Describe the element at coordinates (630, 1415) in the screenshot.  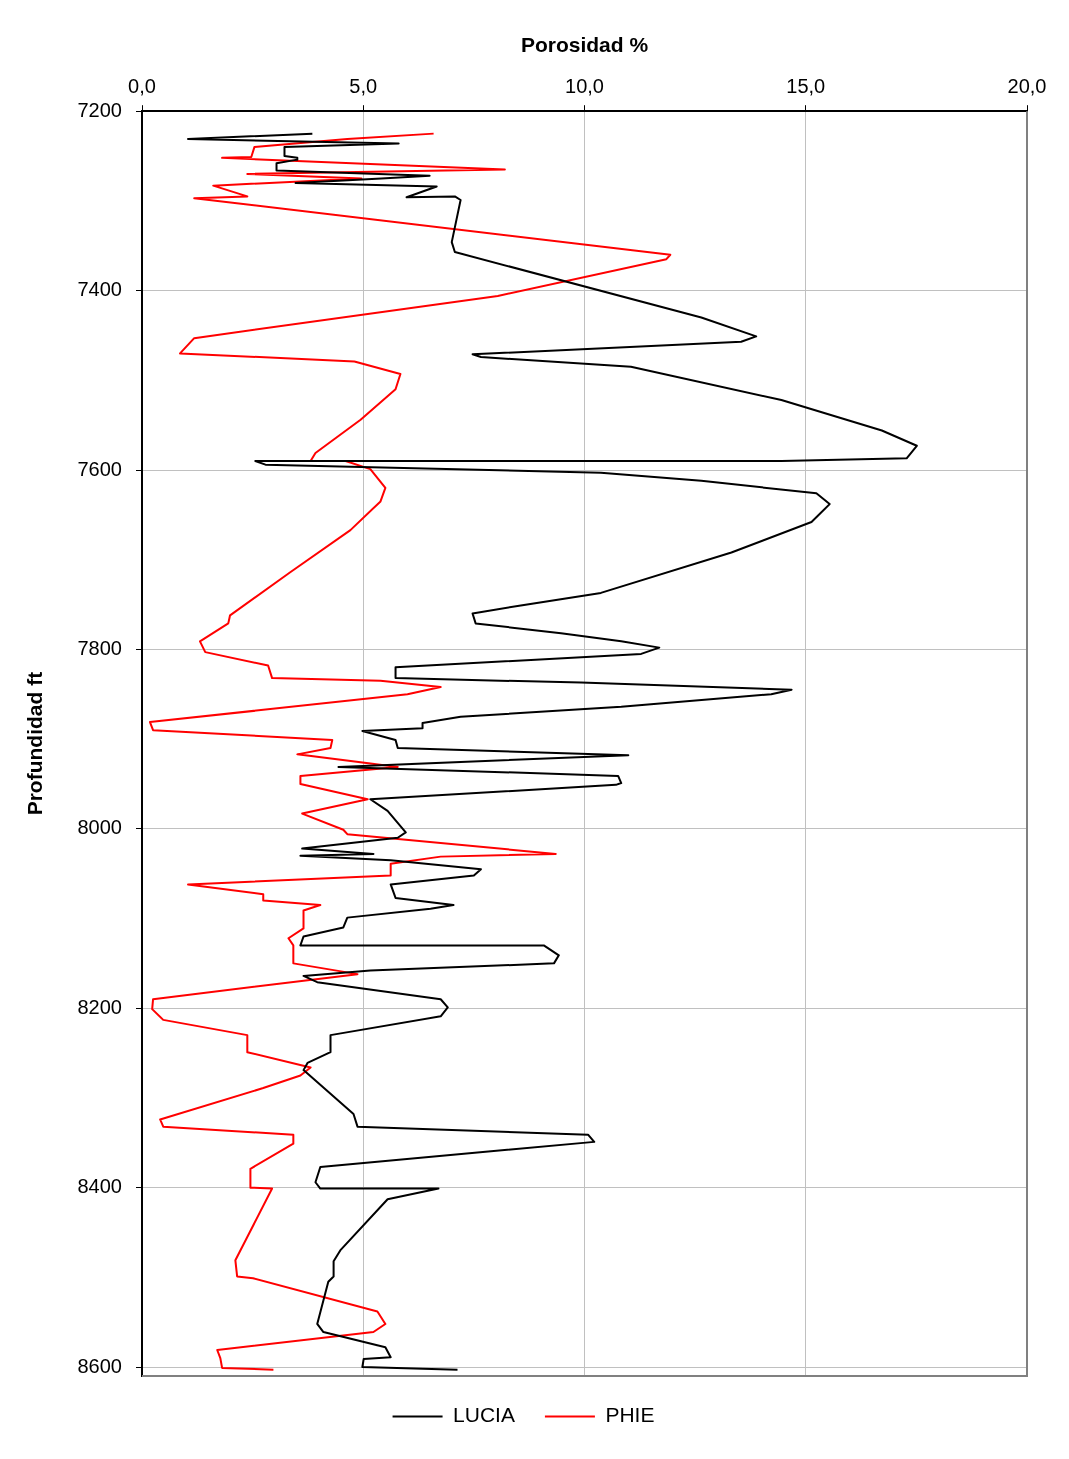
I see `legend-label: PHIE` at that location.